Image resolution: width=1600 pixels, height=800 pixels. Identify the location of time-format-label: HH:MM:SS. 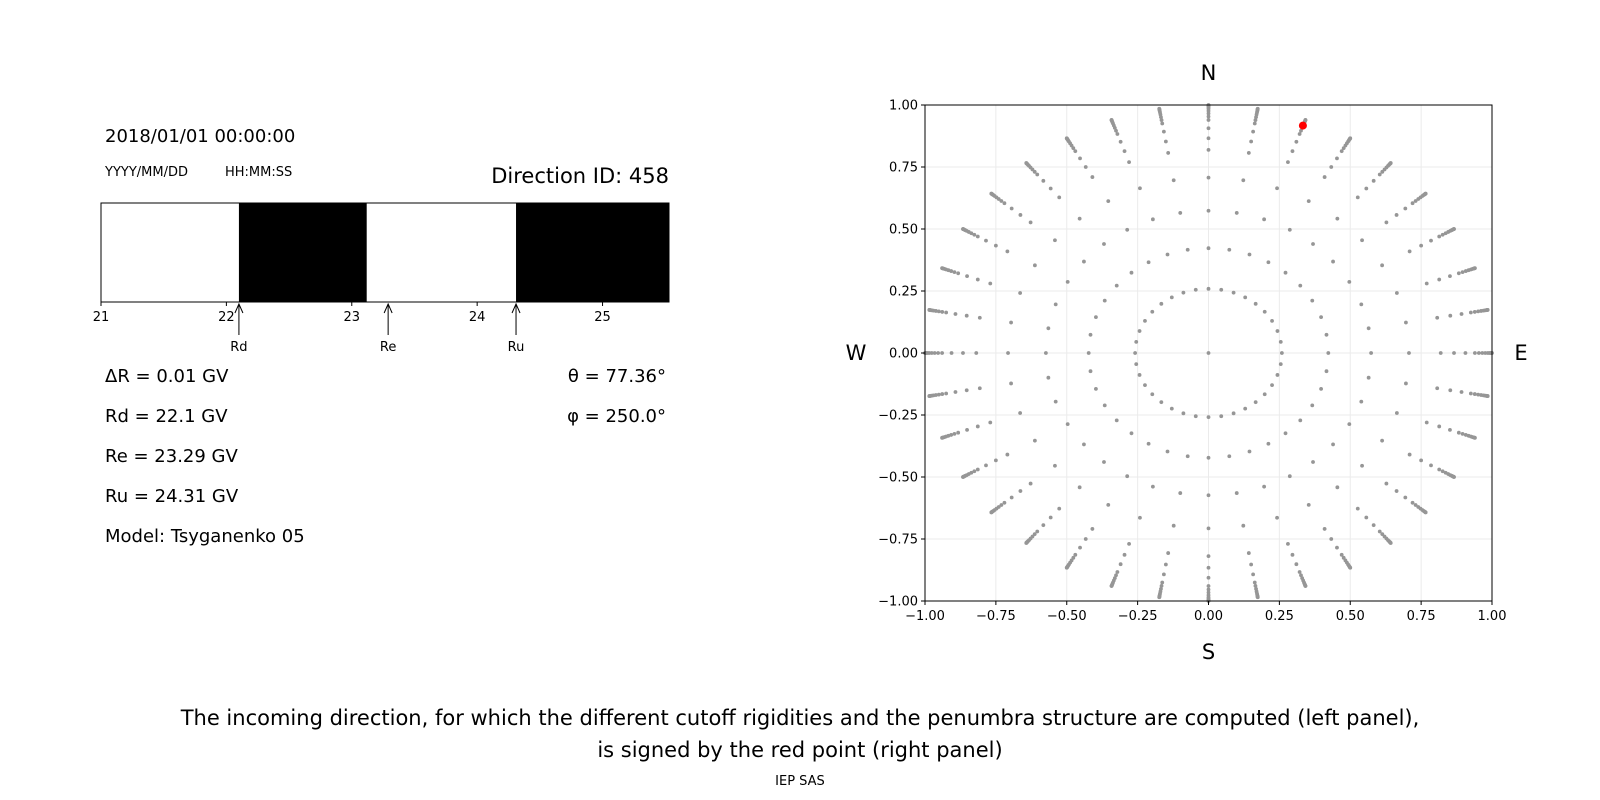
(259, 172).